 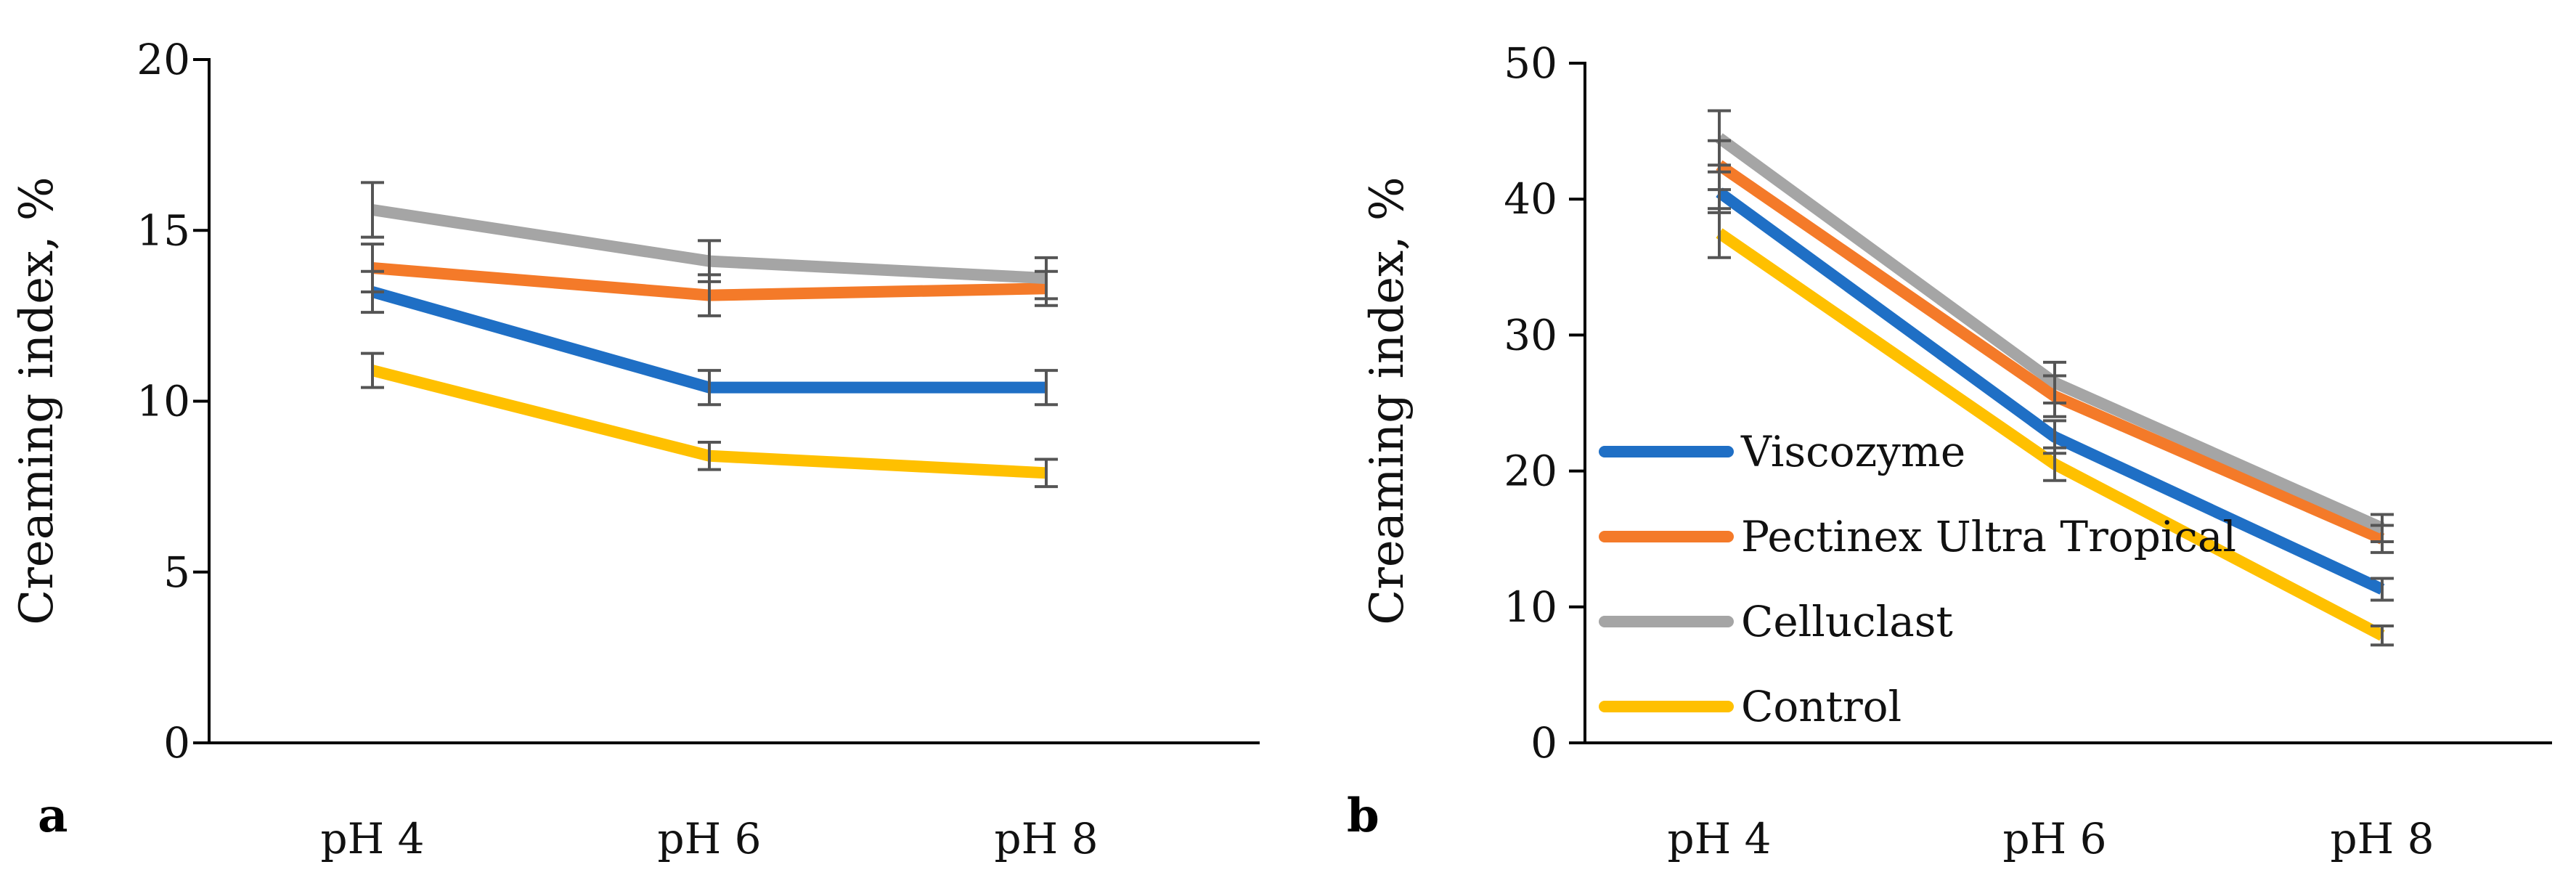 What do you see at coordinates (1989, 536) in the screenshot?
I see `legend-label: Pectinex Ultra Tropical` at bounding box center [1989, 536].